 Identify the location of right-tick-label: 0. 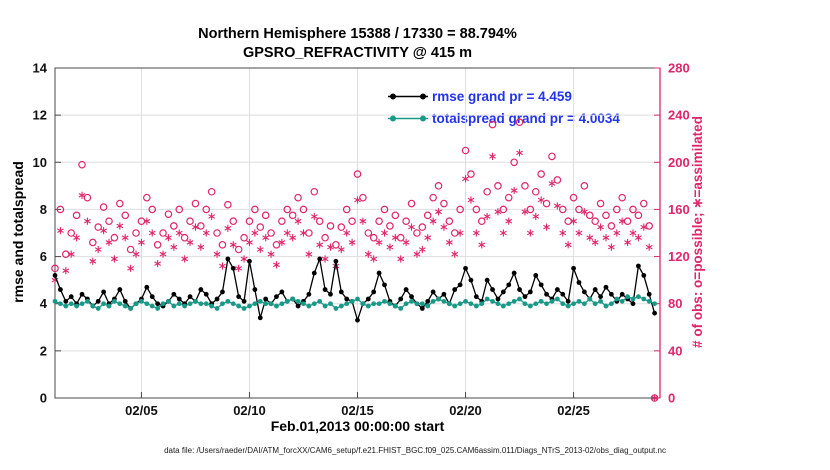
(671, 398).